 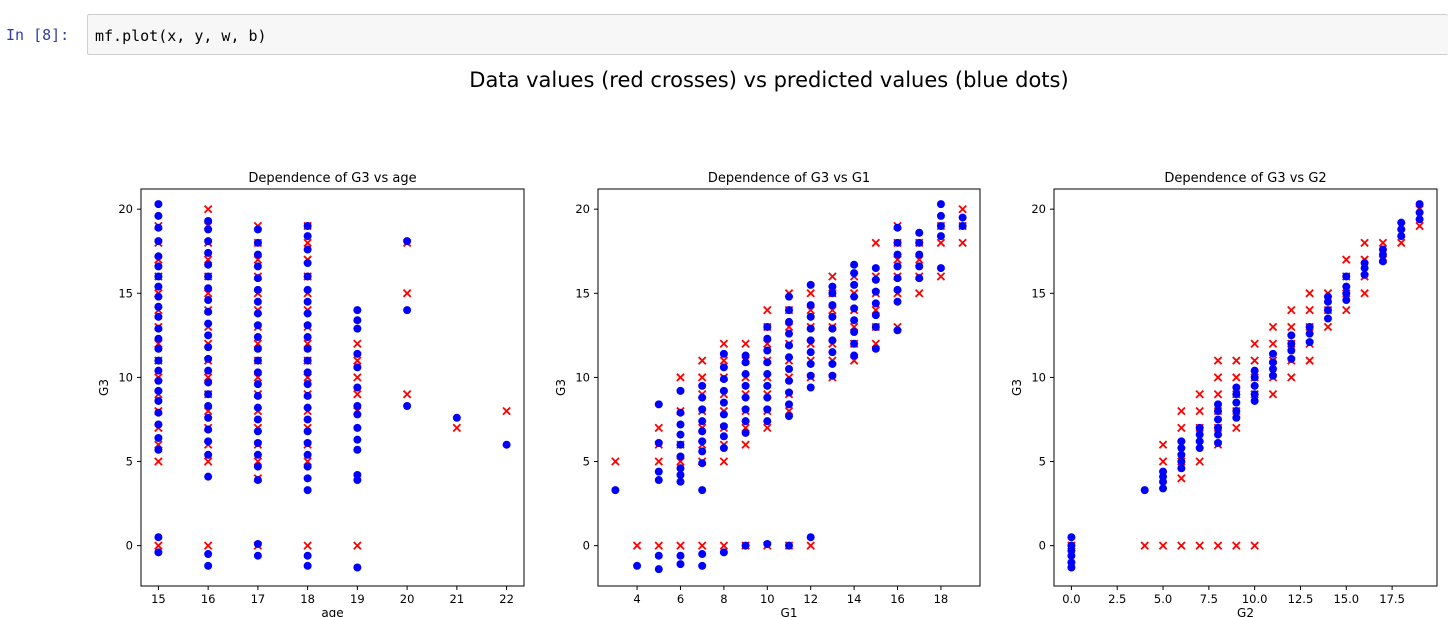 I want to click on x-tick-label: 18, so click(x=307, y=599).